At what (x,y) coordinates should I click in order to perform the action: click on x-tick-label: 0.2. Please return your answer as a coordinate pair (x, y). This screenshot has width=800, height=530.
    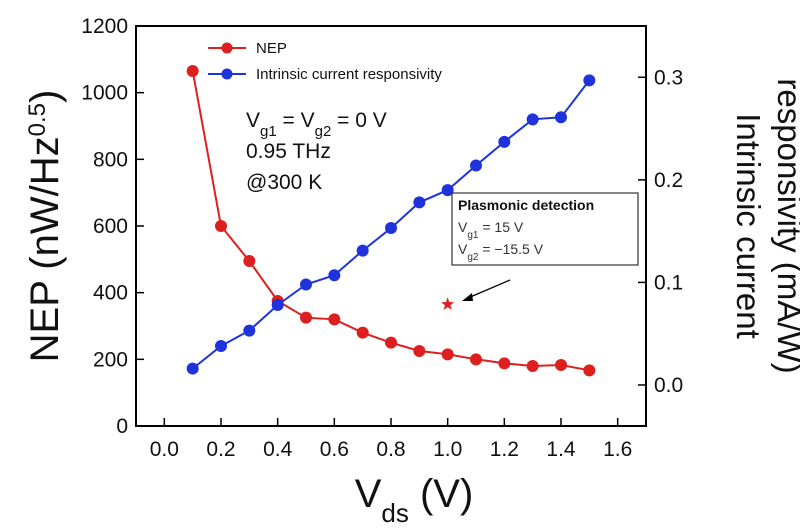
    Looking at the image, I should click on (220, 449).